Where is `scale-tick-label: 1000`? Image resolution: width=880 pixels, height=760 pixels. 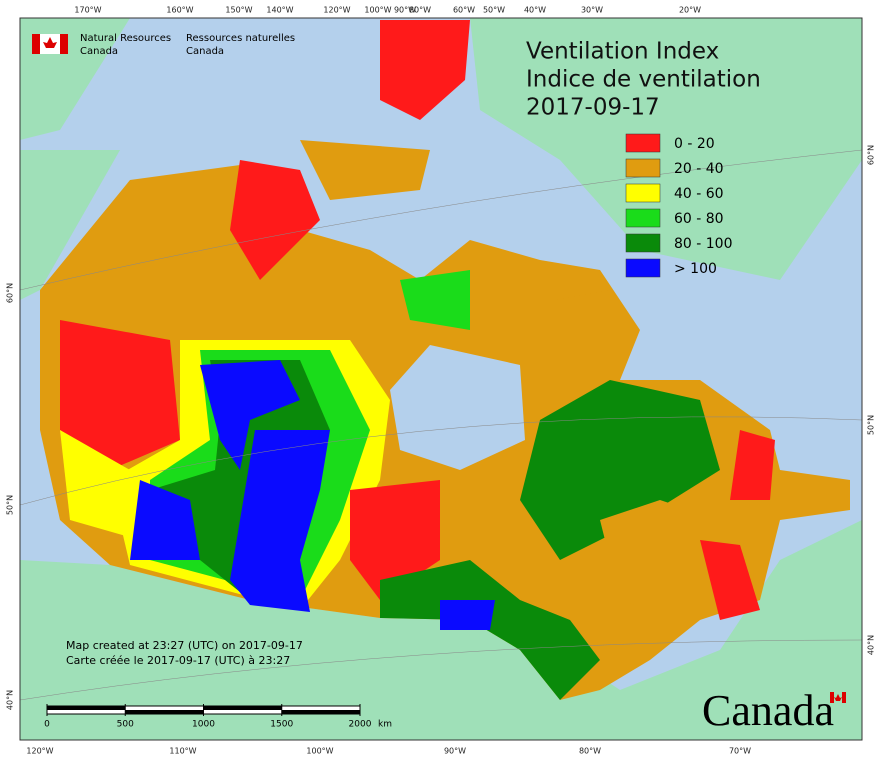
scale-tick-label: 1000 is located at coordinates (203, 725).